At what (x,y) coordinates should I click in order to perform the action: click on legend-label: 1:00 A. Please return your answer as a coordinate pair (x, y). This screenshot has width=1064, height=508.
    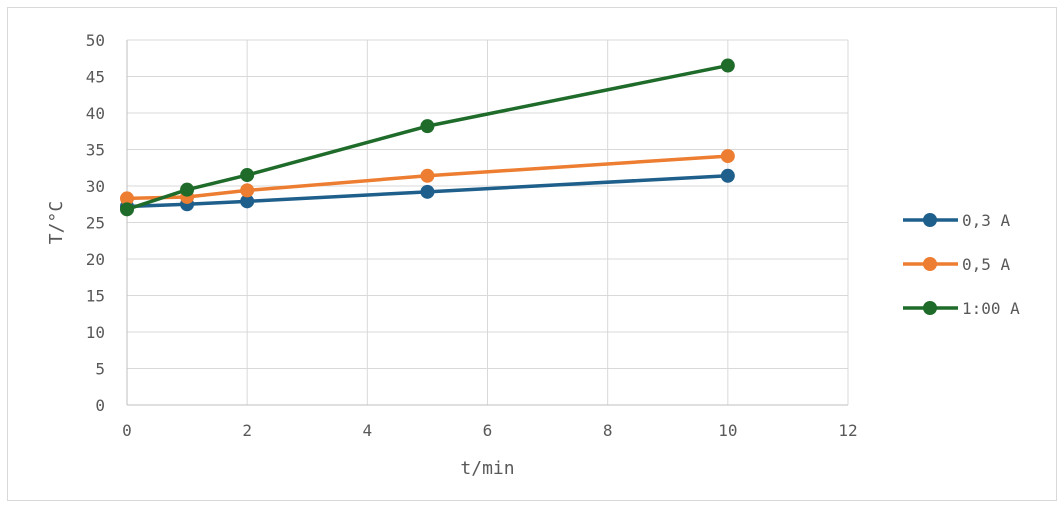
    Looking at the image, I should click on (991, 308).